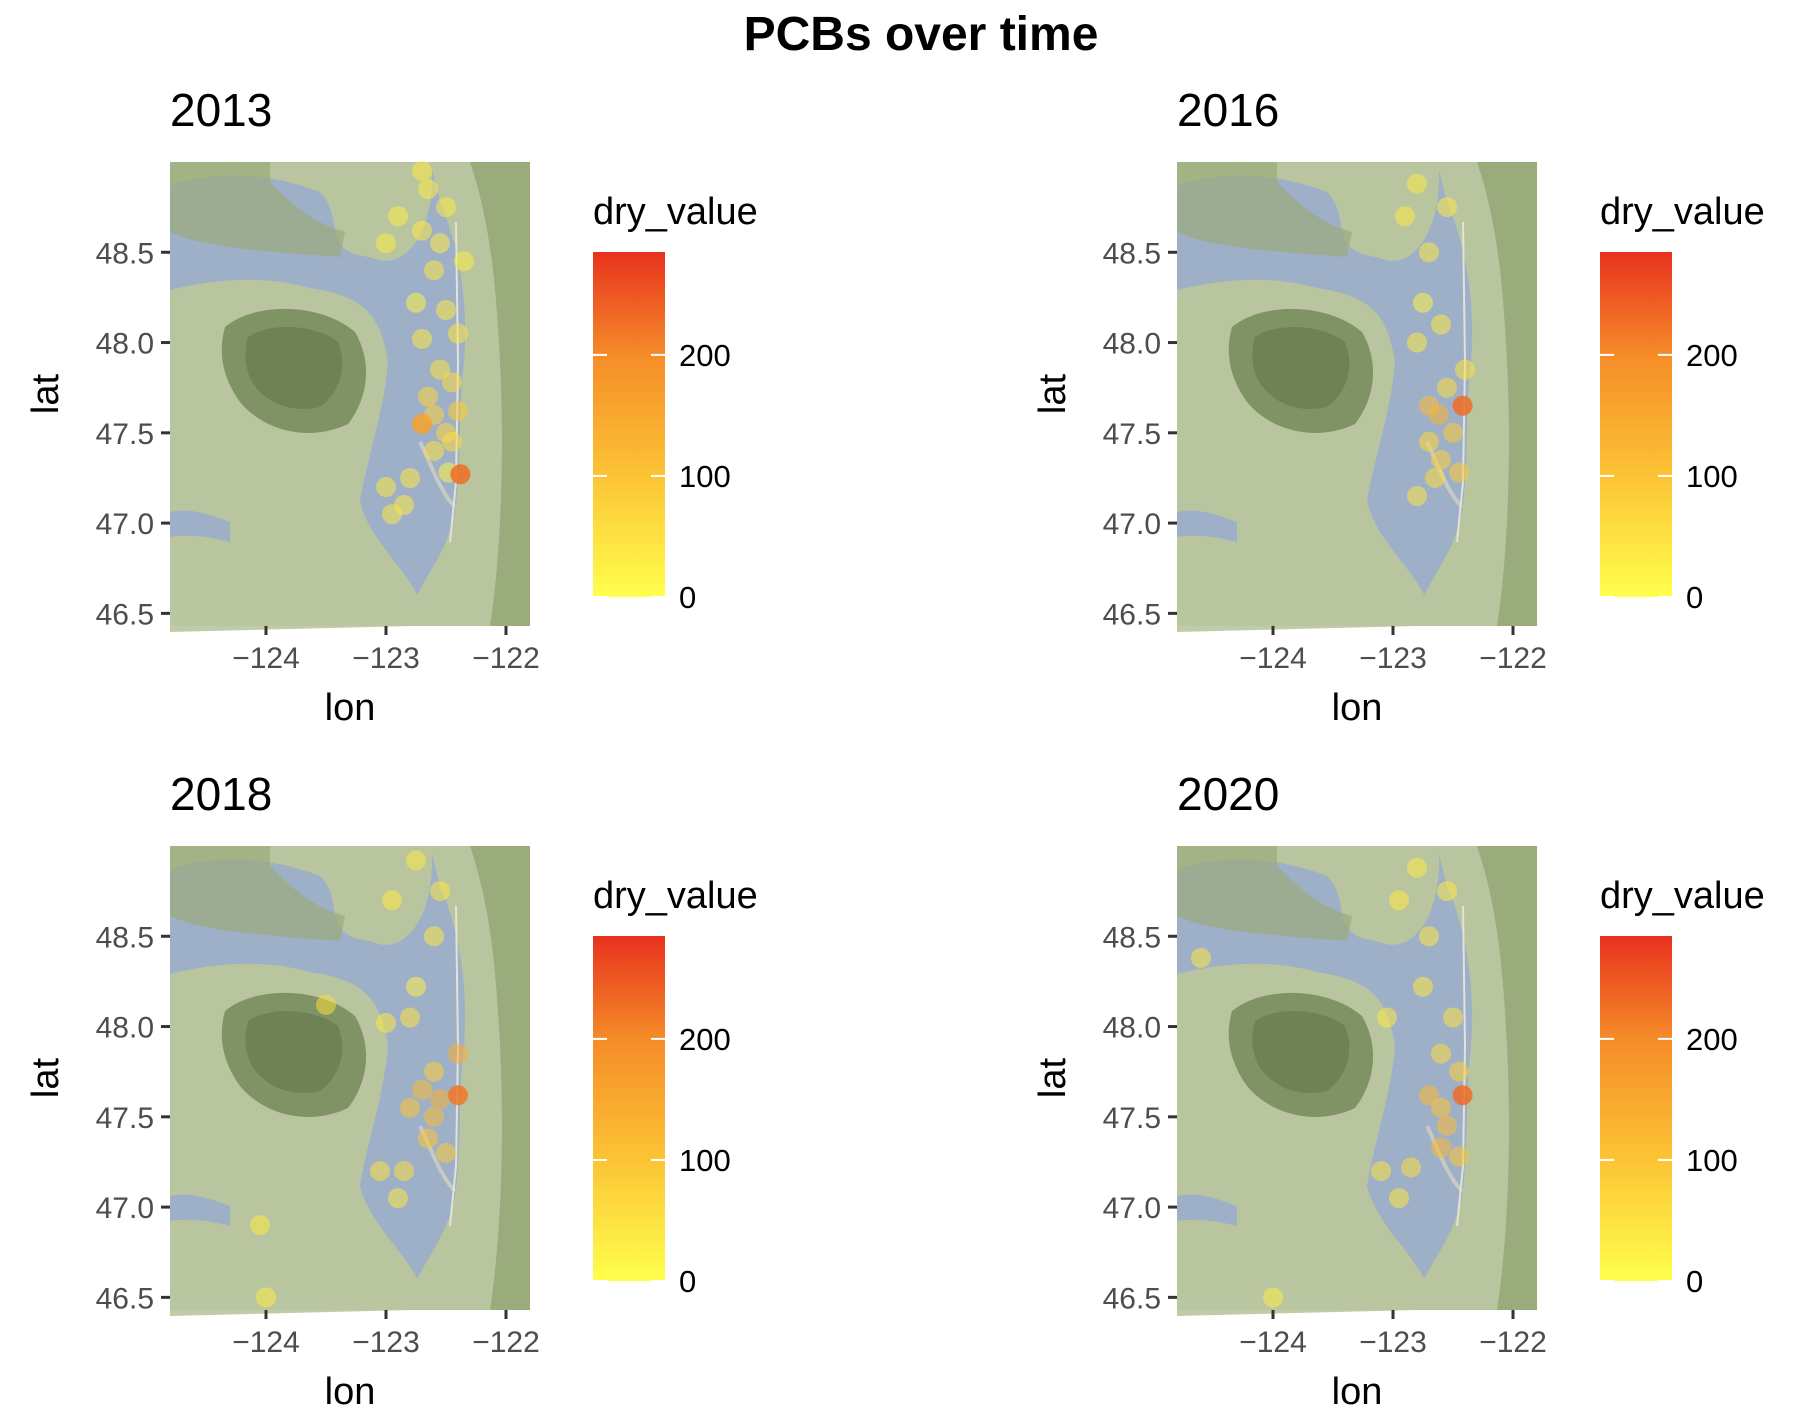  I want to click on panel-title: 2013, so click(221, 110).